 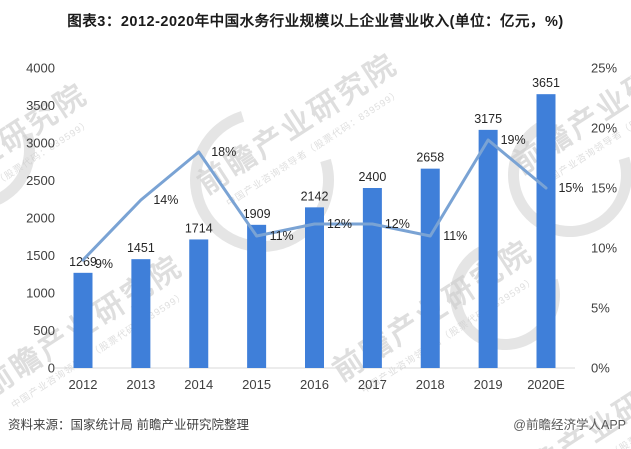 What do you see at coordinates (546, 83) in the screenshot?
I see `bar-value-label: 3651` at bounding box center [546, 83].